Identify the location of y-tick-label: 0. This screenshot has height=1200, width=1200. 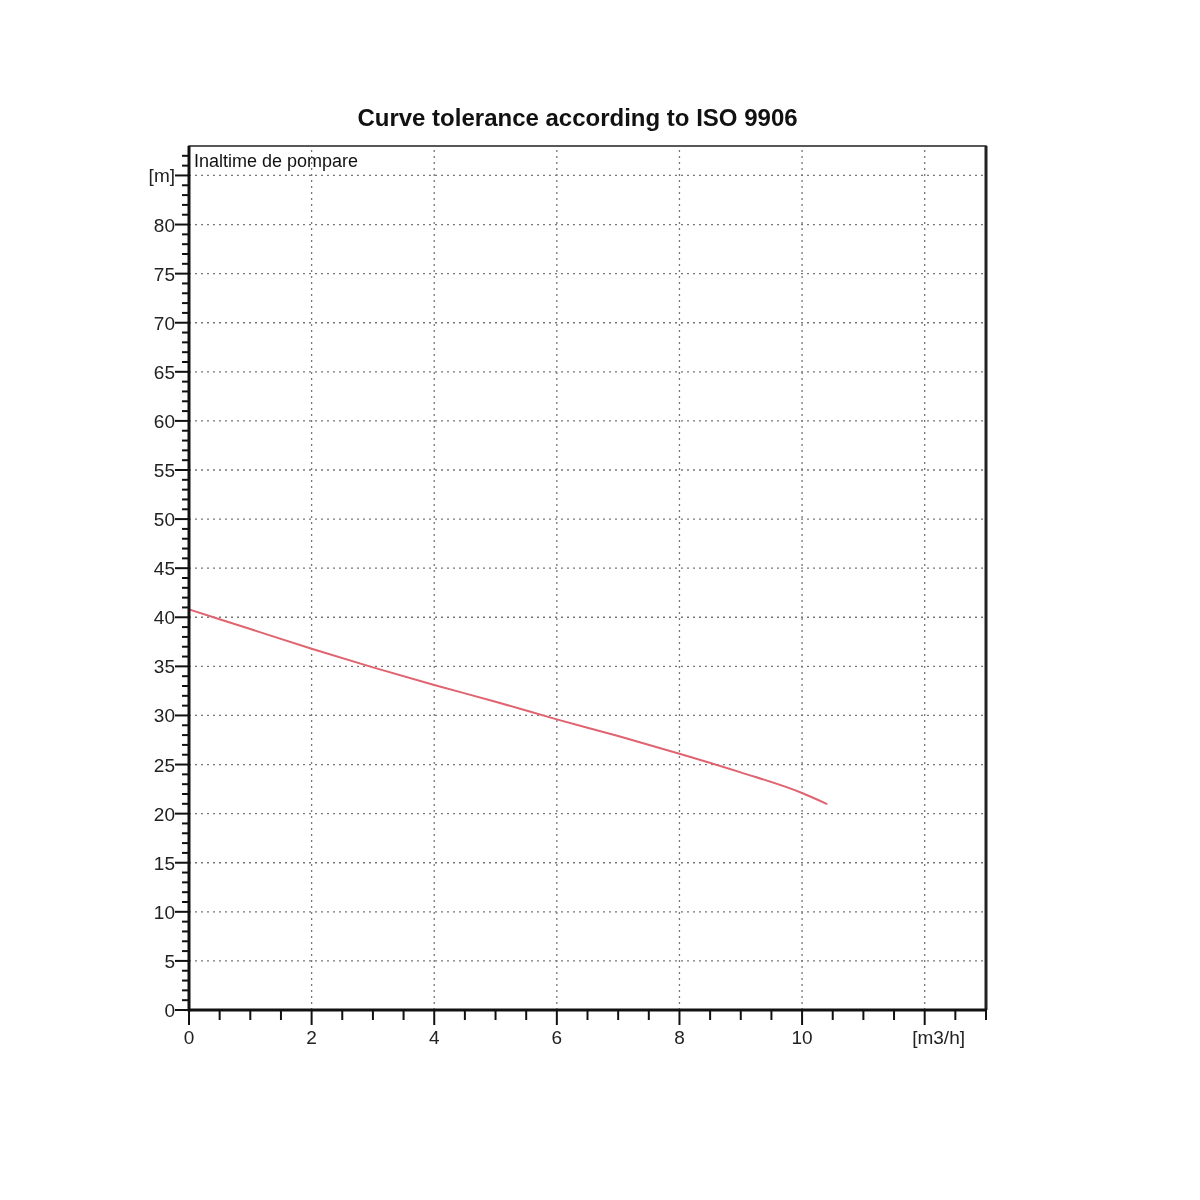
(169, 1010).